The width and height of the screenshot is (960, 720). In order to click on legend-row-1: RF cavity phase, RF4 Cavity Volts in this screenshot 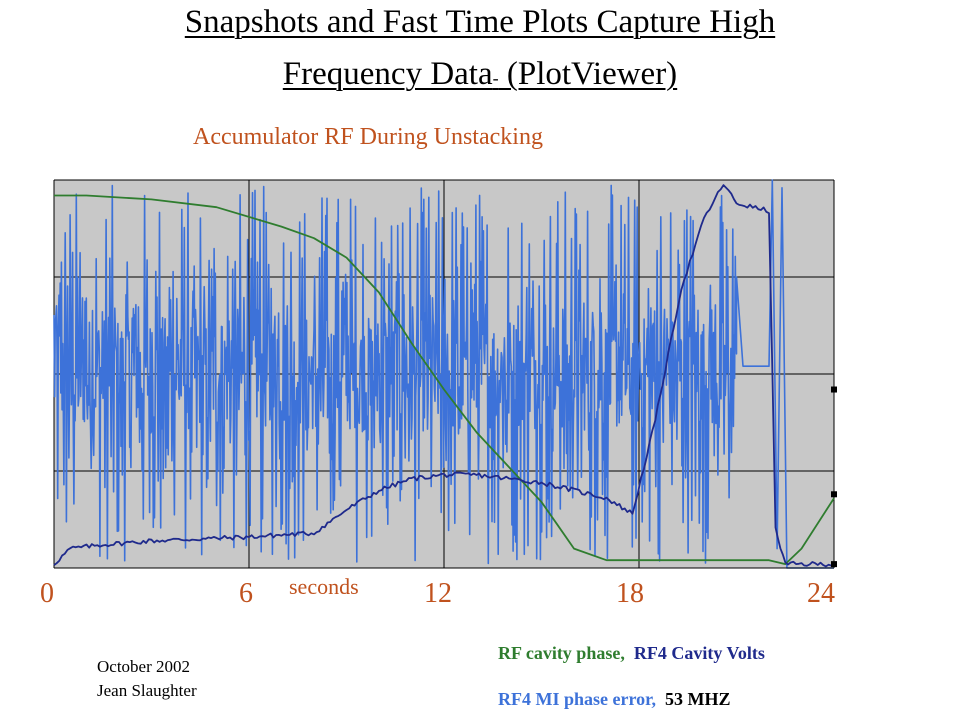, I will do `click(631, 653)`.